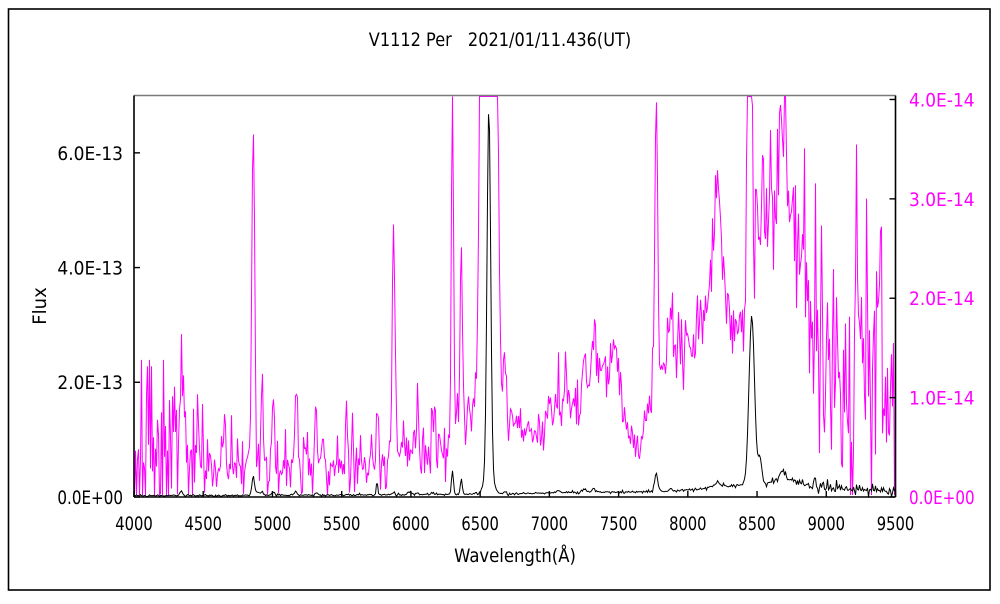 The image size is (1000, 604). I want to click on x-tick-label: 5000, so click(273, 524).